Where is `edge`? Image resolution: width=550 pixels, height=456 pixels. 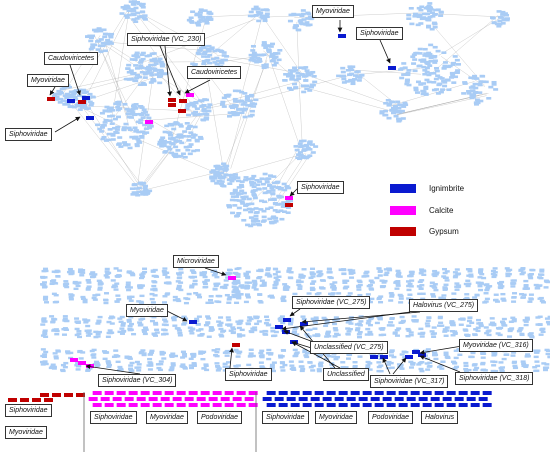
edge is located at coordinates (101, 81).